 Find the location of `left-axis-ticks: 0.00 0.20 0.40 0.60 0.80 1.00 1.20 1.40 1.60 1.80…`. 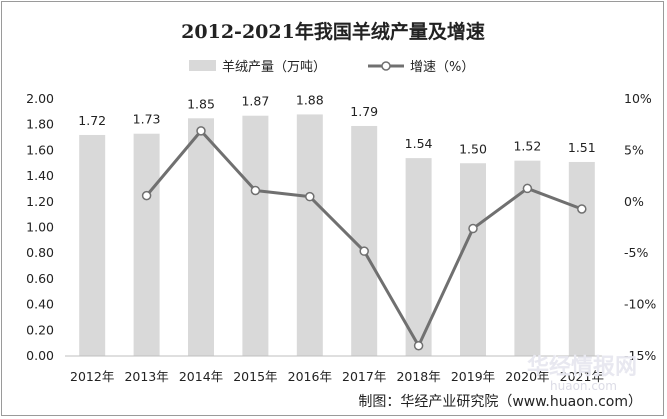

left-axis-ticks: 0.00 0.20 0.40 0.60 0.80 1.00 1.20 1.40 1.60 1.80… is located at coordinates (40, 227).